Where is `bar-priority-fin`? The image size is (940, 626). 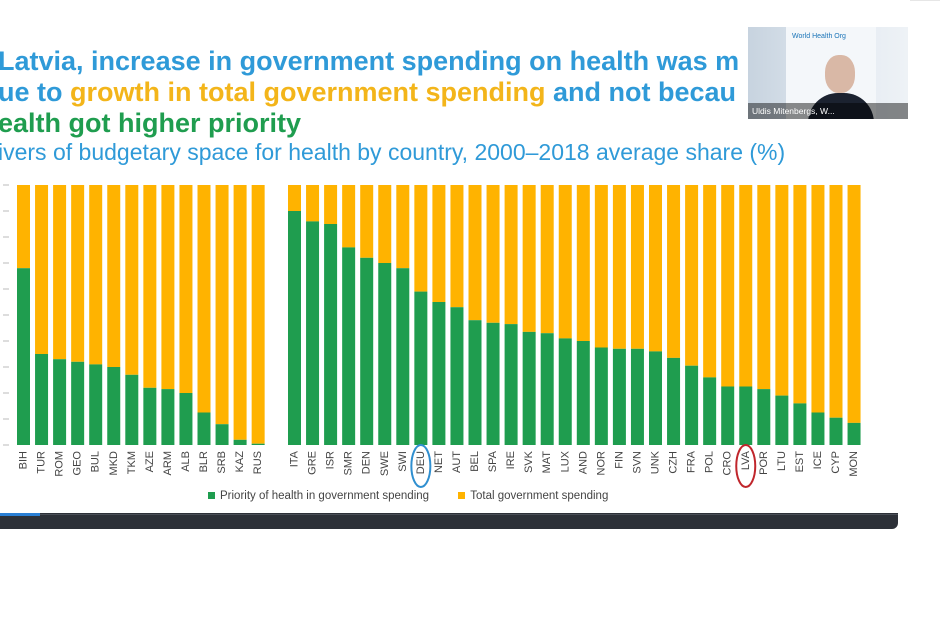
bar-priority-fin is located at coordinates (619, 396).